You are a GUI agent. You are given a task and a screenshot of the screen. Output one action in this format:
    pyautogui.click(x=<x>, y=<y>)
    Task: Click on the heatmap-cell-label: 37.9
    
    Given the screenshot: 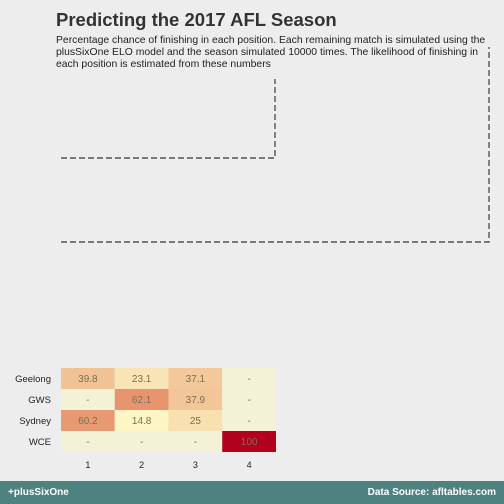 What is the action you would take?
    pyautogui.click(x=196, y=400)
    